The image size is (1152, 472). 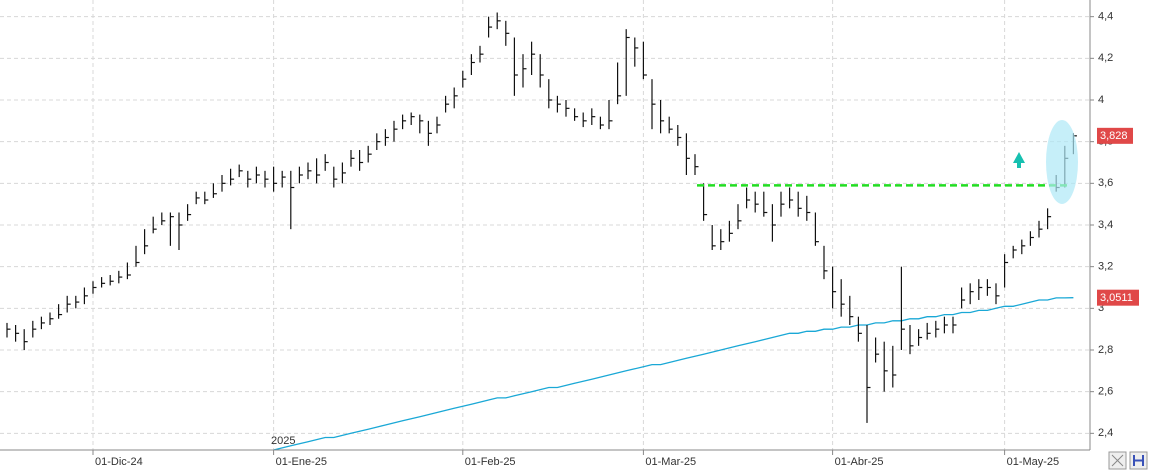 I want to click on value-box-label: 3,0511, so click(x=1116, y=298).